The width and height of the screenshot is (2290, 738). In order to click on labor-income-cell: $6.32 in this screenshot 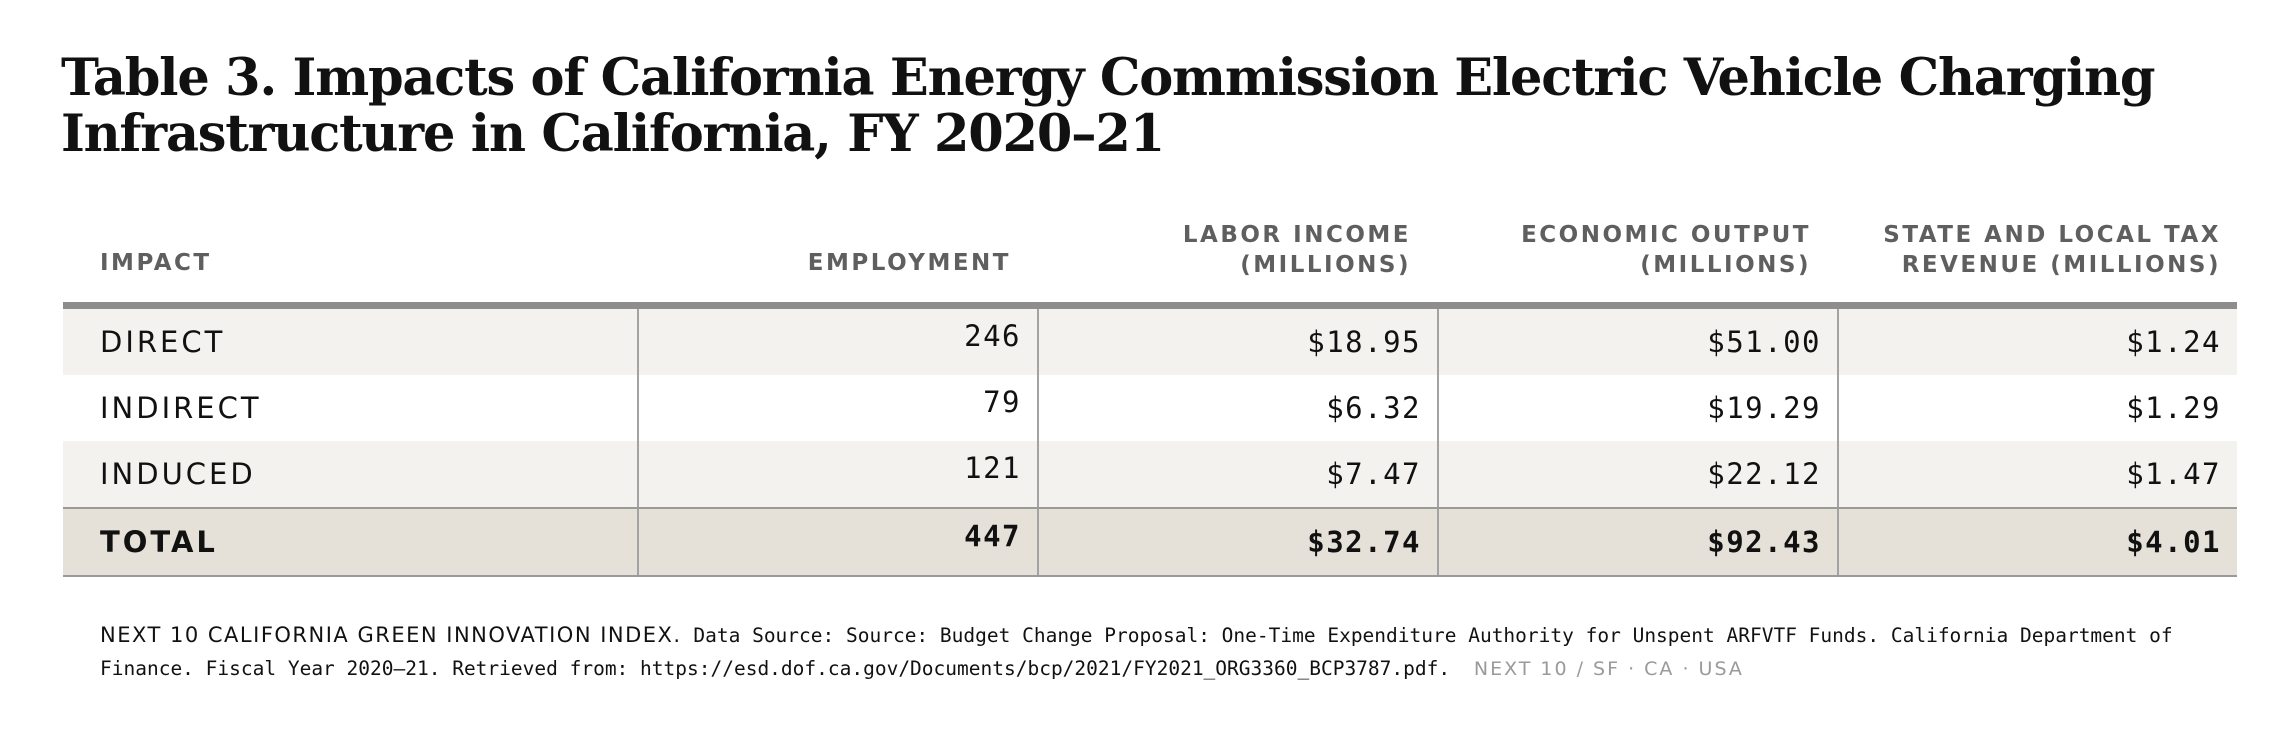, I will do `click(1237, 408)`.